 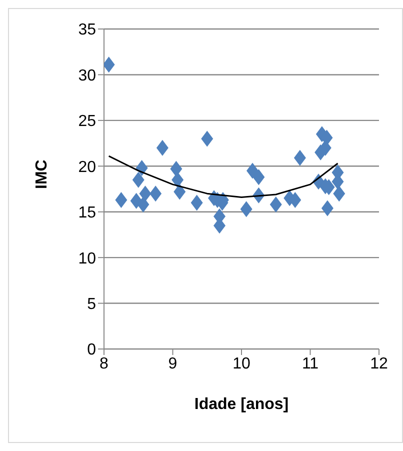 I want to click on x-tick-label: 10, so click(x=241, y=363).